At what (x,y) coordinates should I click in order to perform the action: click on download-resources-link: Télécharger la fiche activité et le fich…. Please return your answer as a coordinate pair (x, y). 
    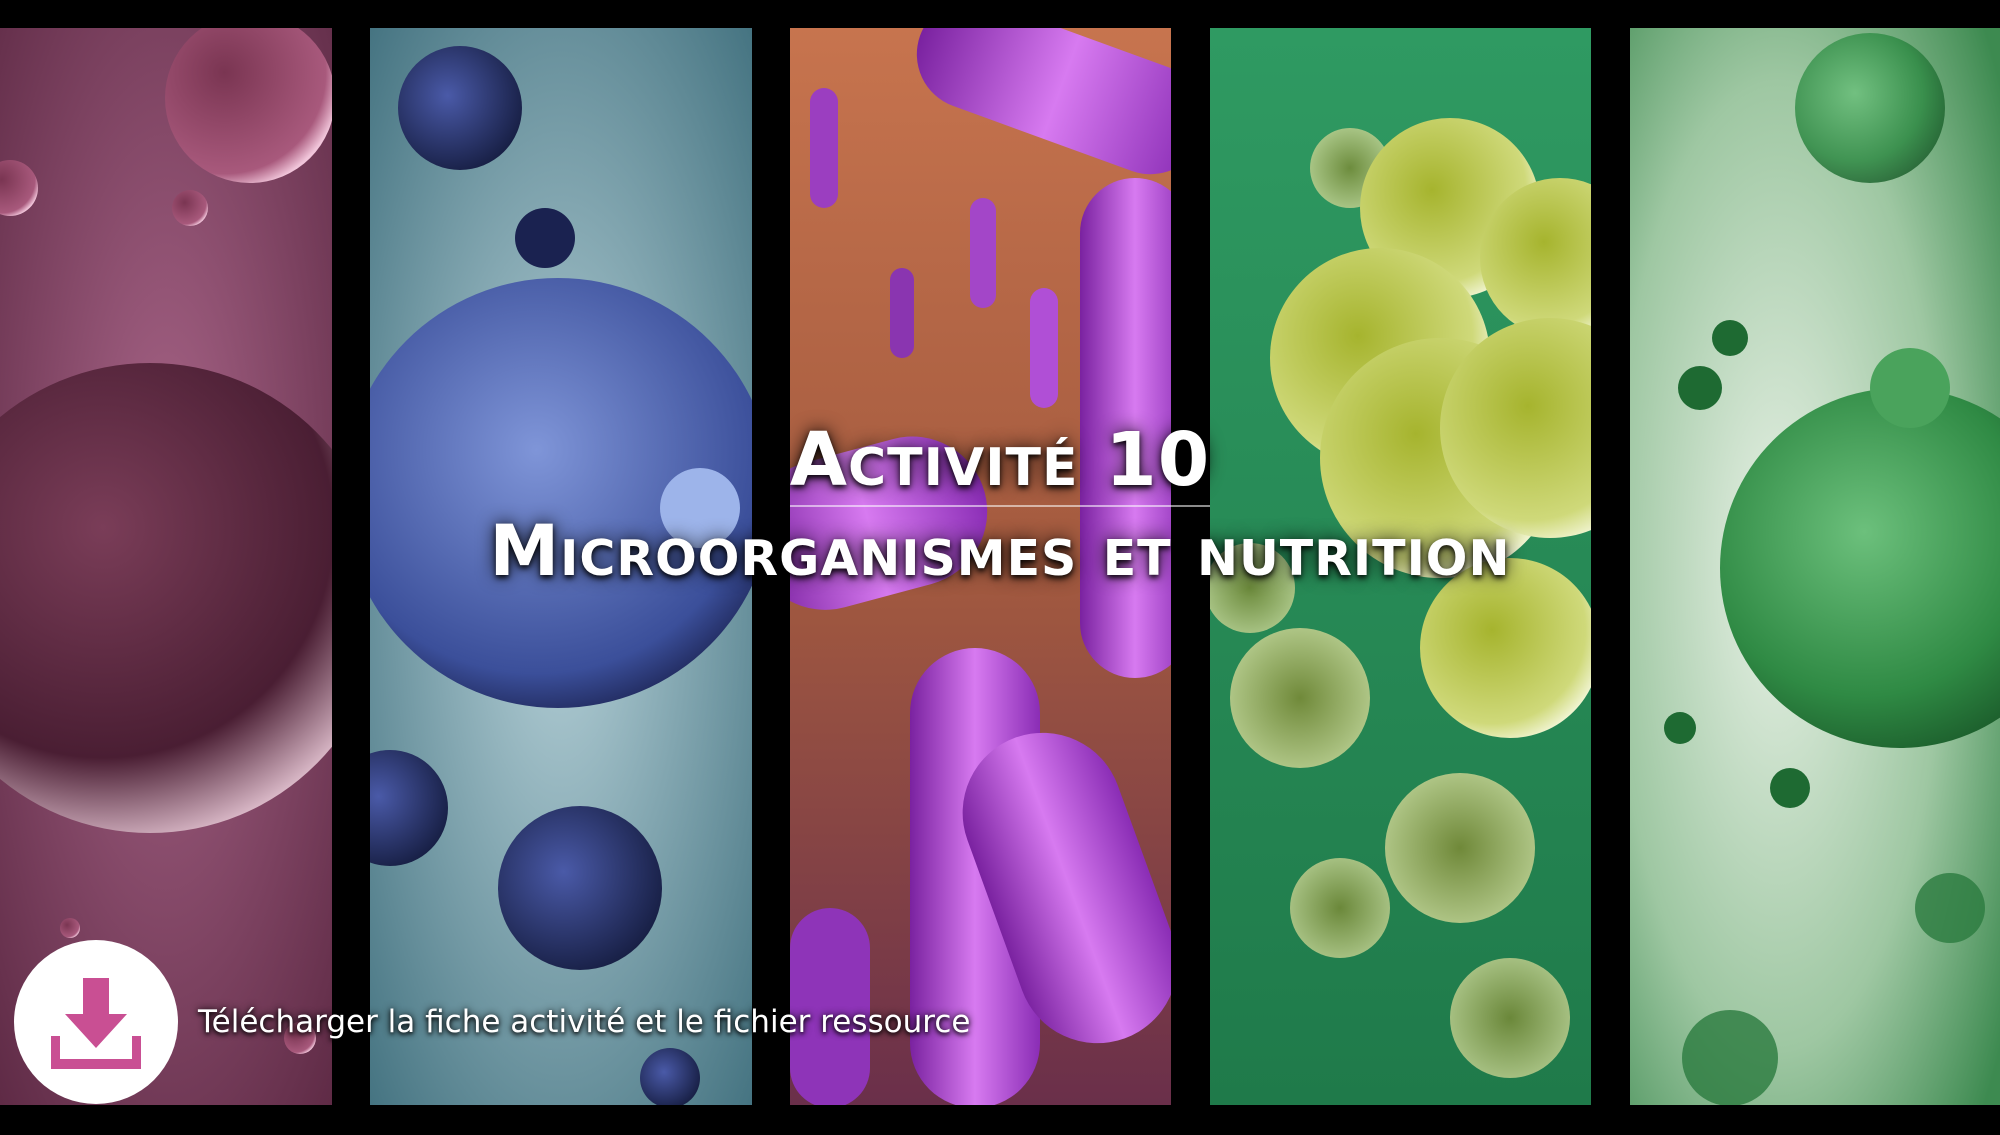
    Looking at the image, I should click on (492, 1022).